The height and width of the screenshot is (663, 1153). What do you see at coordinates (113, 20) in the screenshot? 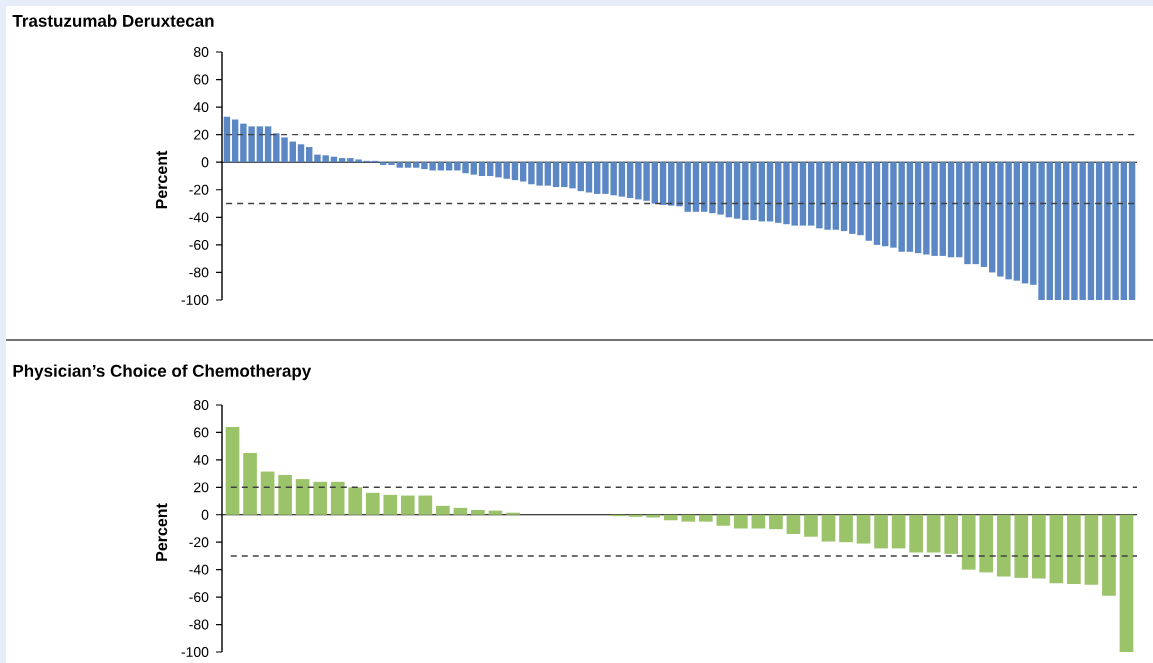
I see `chart-title: Trastuzumab Deruxtecan` at bounding box center [113, 20].